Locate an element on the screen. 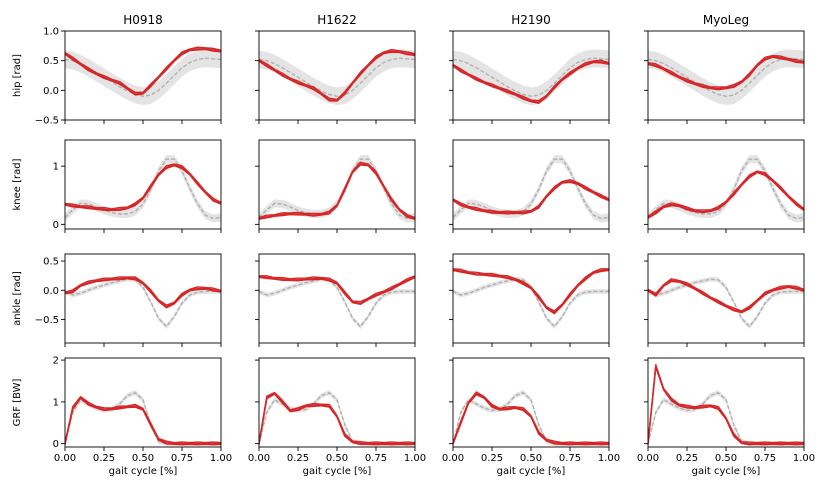 The height and width of the screenshot is (498, 830). column-title: H1622 is located at coordinates (337, 20).